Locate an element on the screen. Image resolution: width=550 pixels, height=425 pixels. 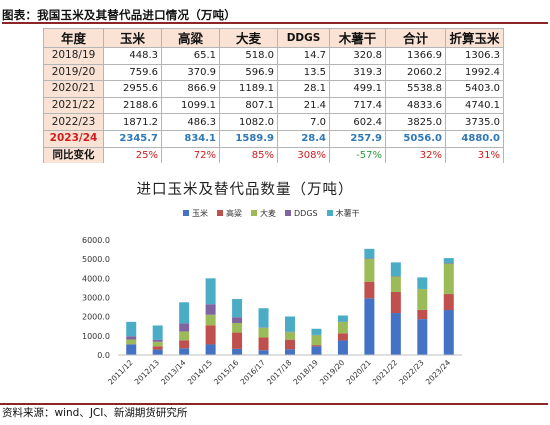
legend-label: 木薯干 is located at coordinates (347, 213).